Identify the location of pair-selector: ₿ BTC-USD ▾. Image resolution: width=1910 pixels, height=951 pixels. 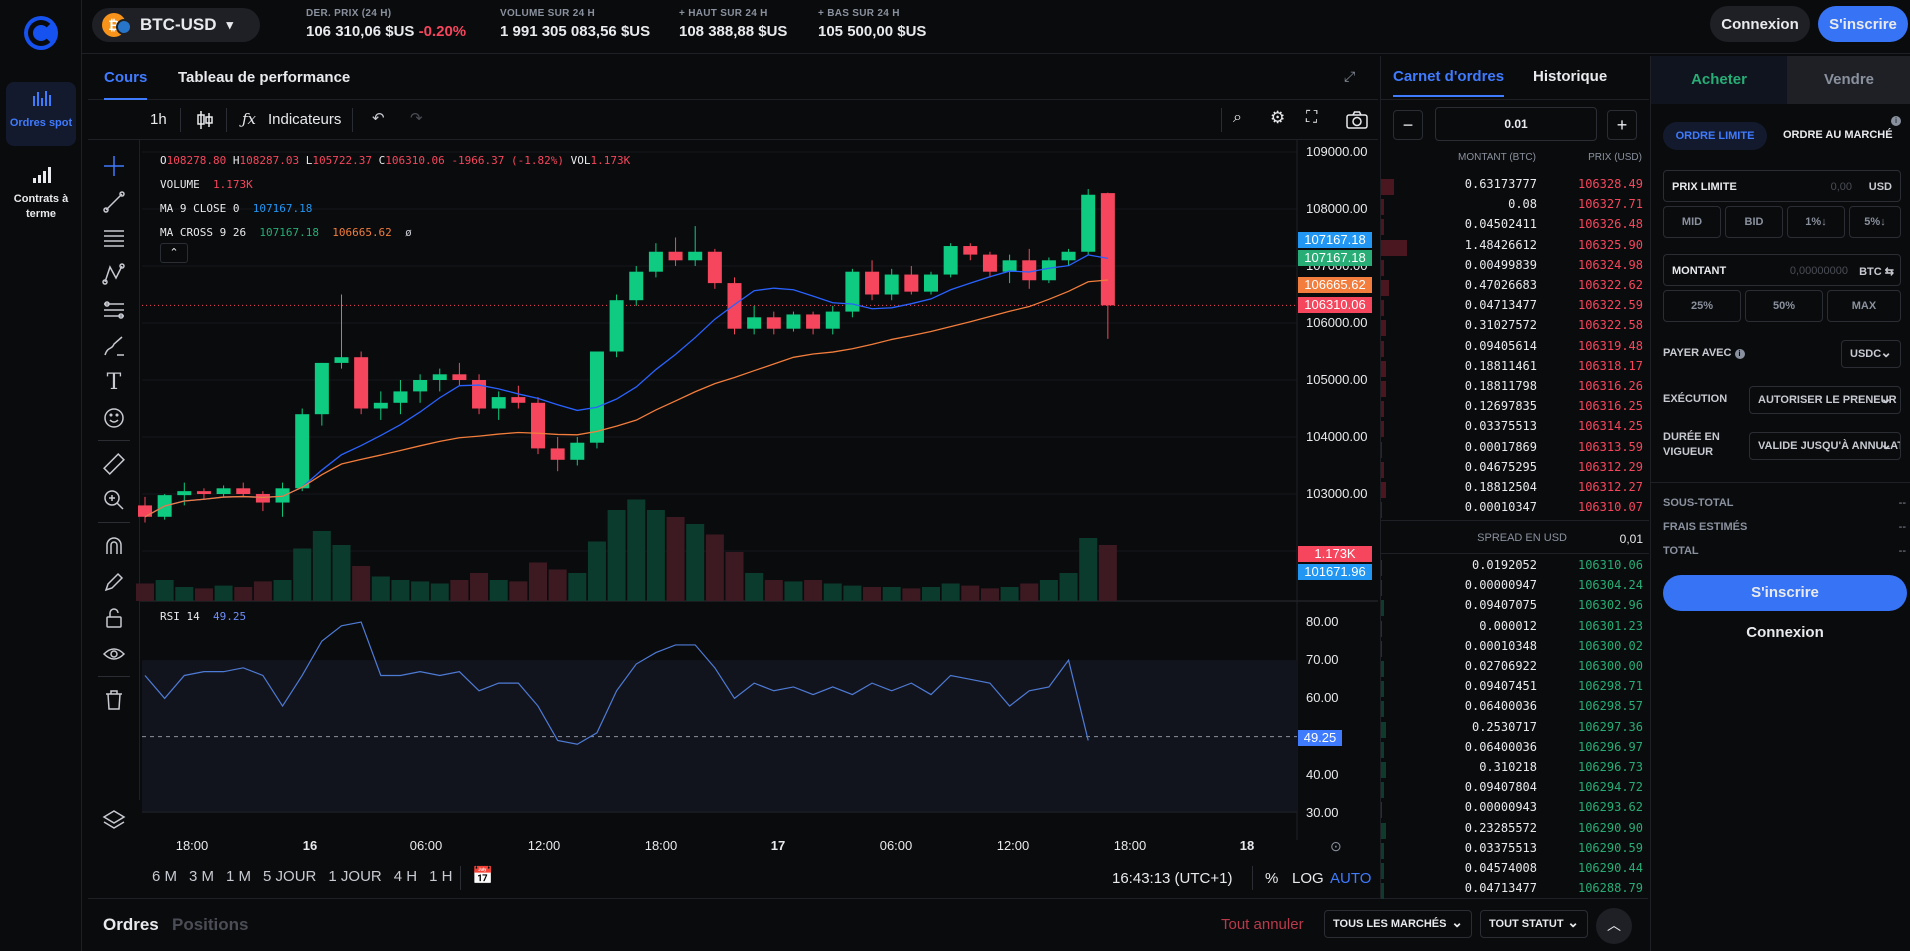
(176, 25).